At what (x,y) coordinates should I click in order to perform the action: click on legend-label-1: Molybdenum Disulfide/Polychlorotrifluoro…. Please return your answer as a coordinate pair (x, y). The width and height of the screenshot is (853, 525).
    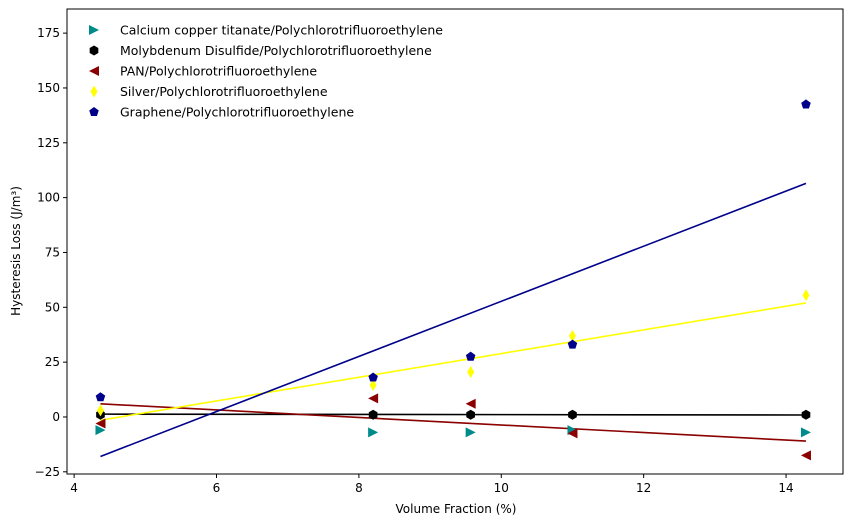
    Looking at the image, I should click on (276, 50).